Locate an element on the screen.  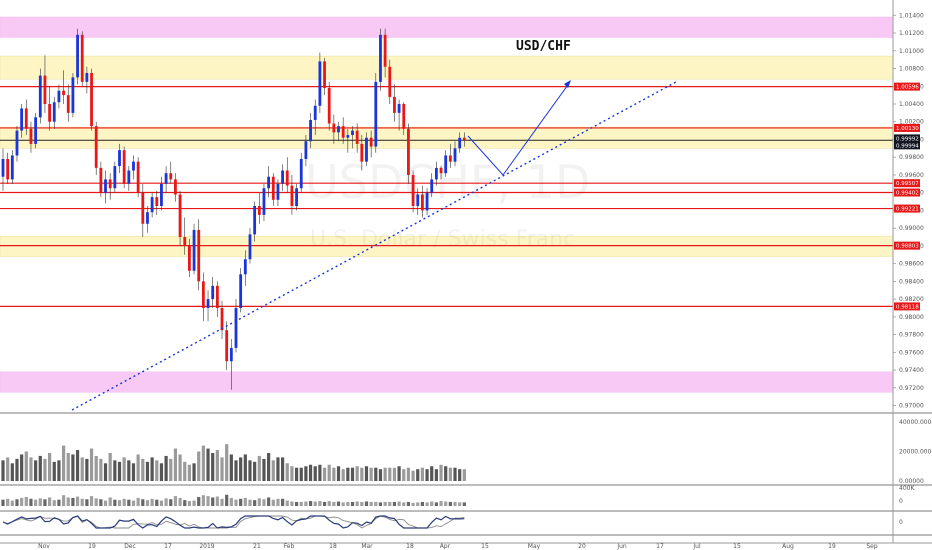
volume-tick-label: 20000.00000 is located at coordinates (915, 452).